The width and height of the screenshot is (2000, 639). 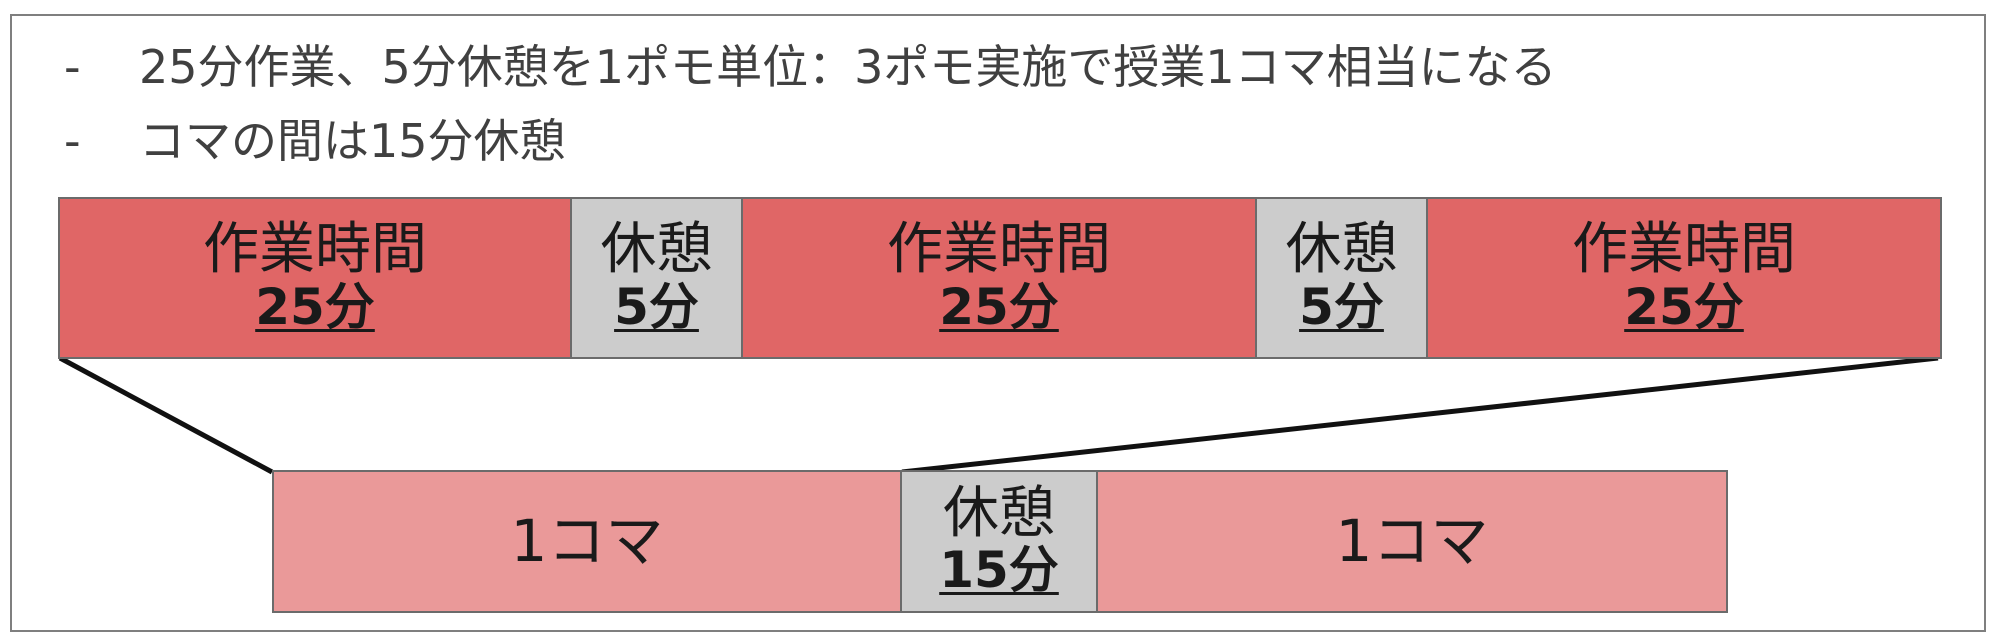 I want to click on bullet-item-2: - コマの間は15分休憩, so click(x=315, y=141).